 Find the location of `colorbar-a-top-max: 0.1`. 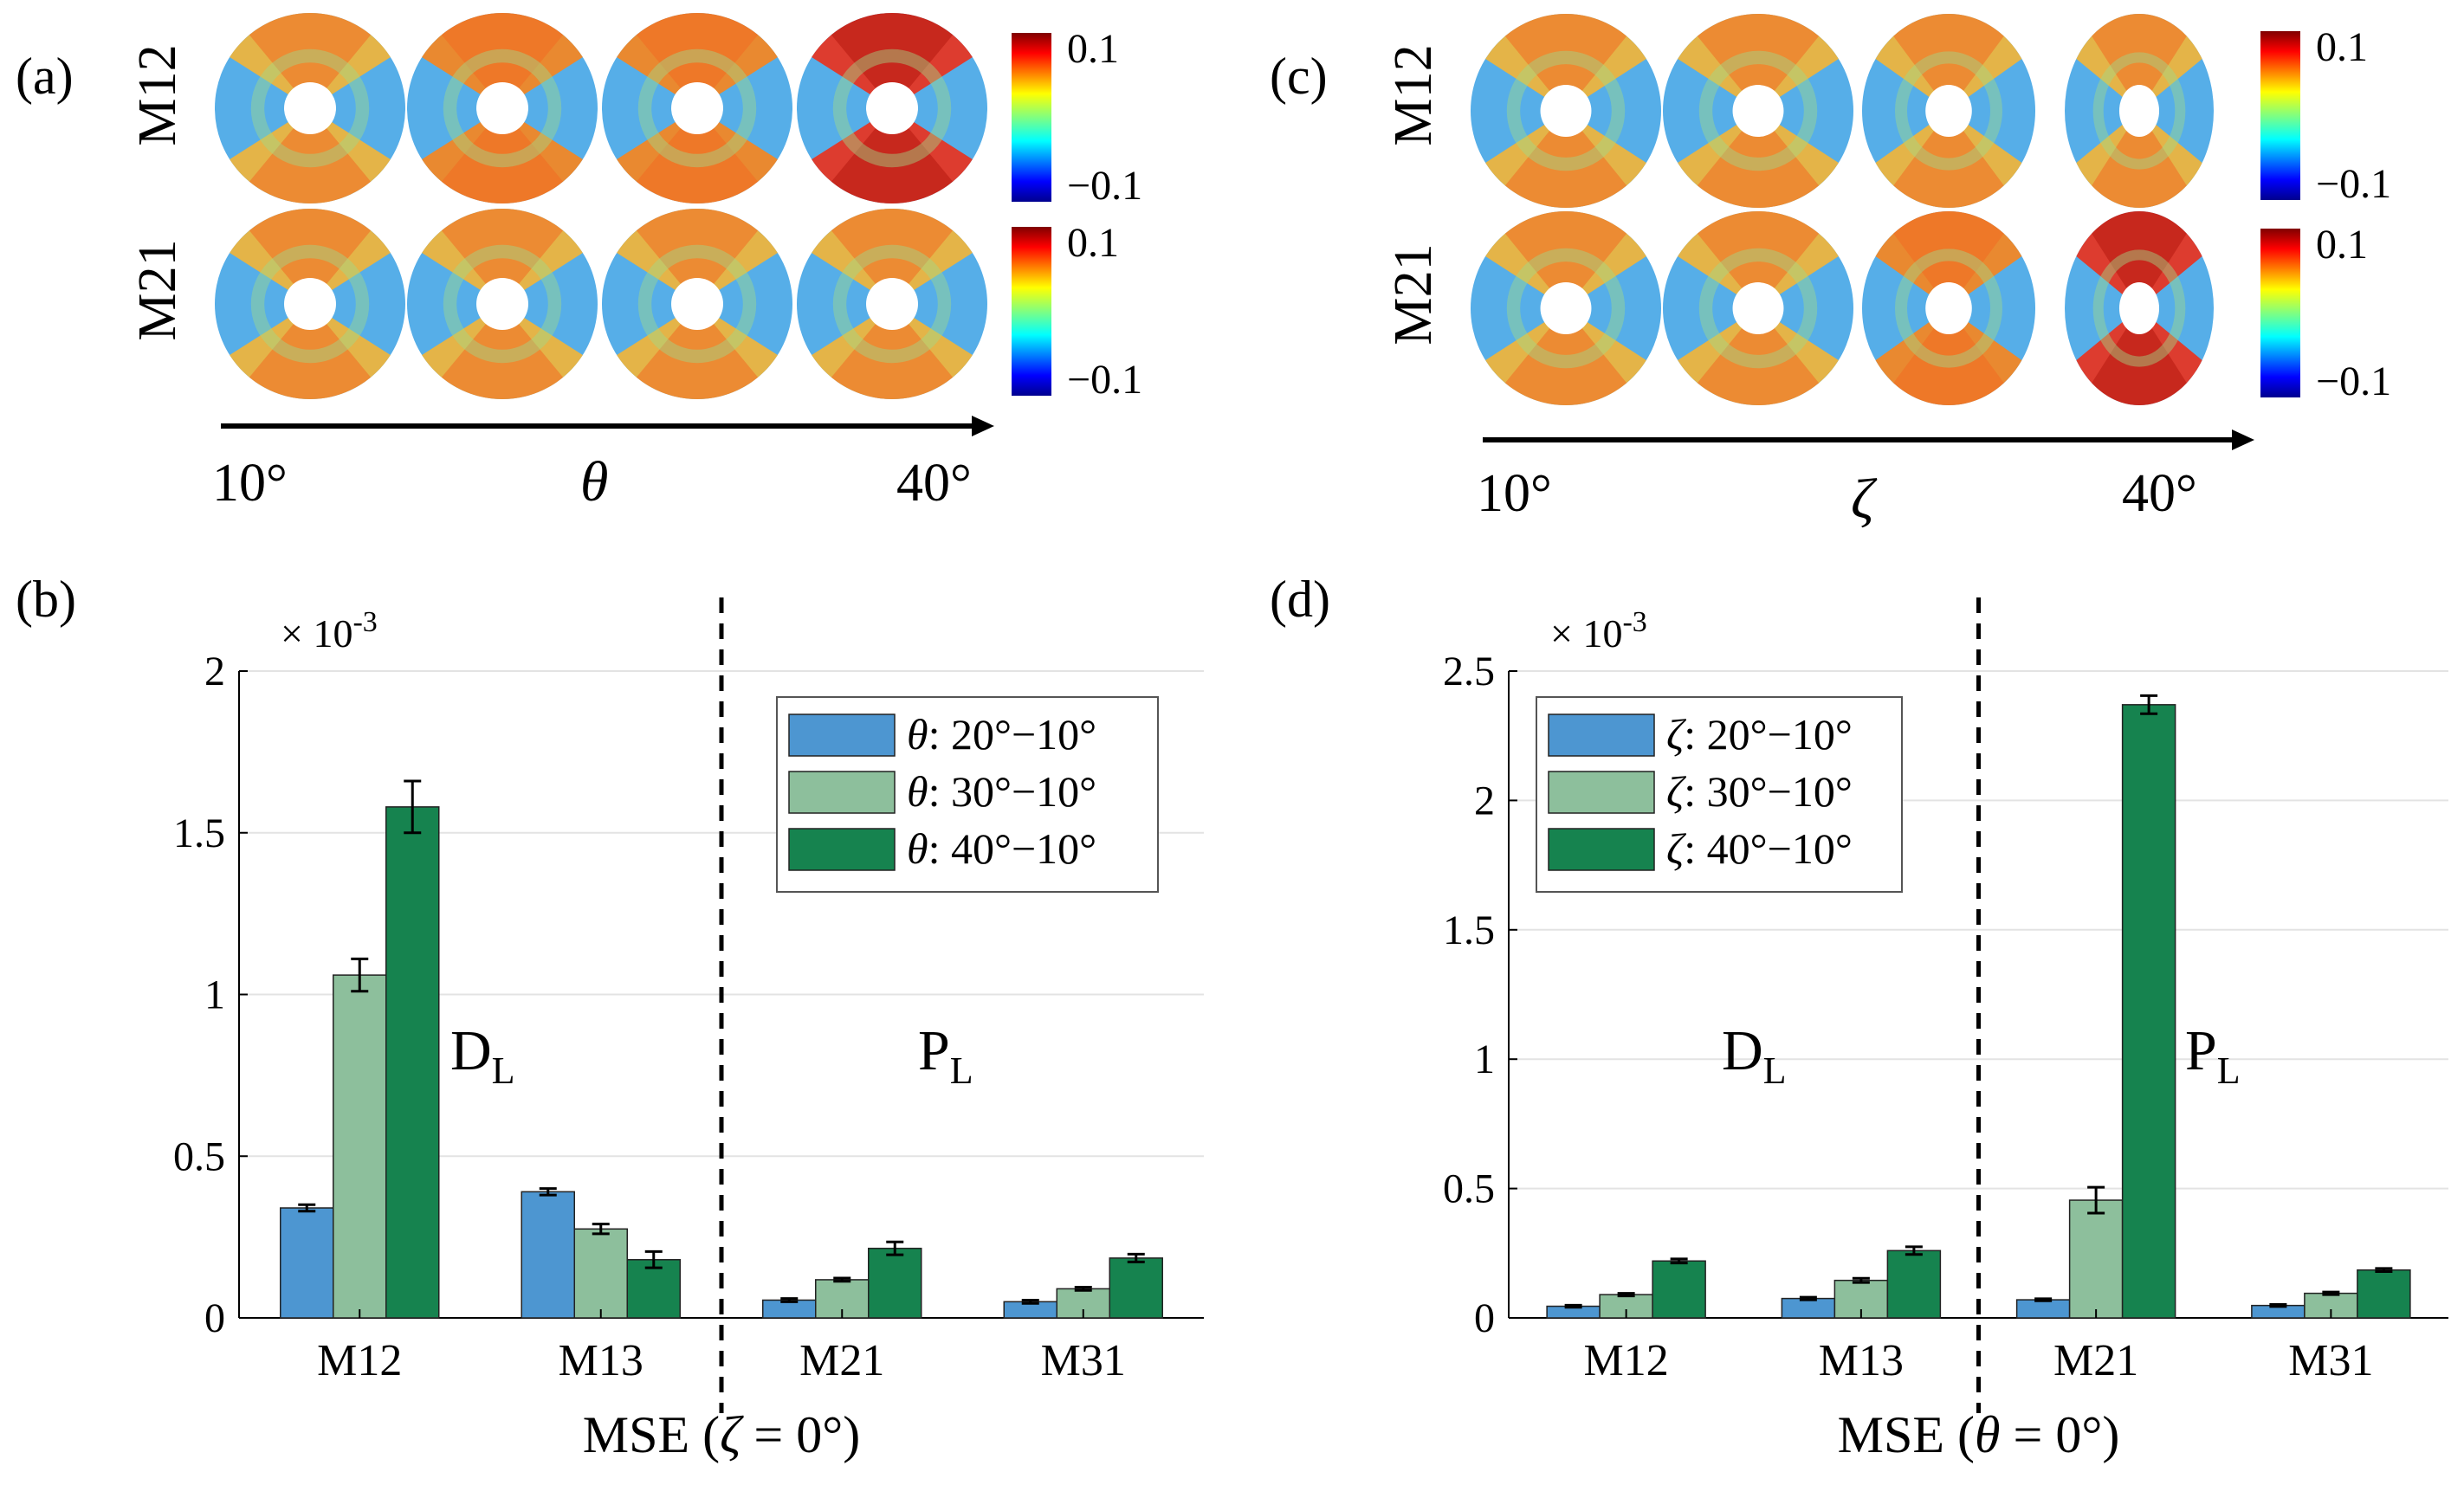

colorbar-a-top-max: 0.1 is located at coordinates (1093, 49).